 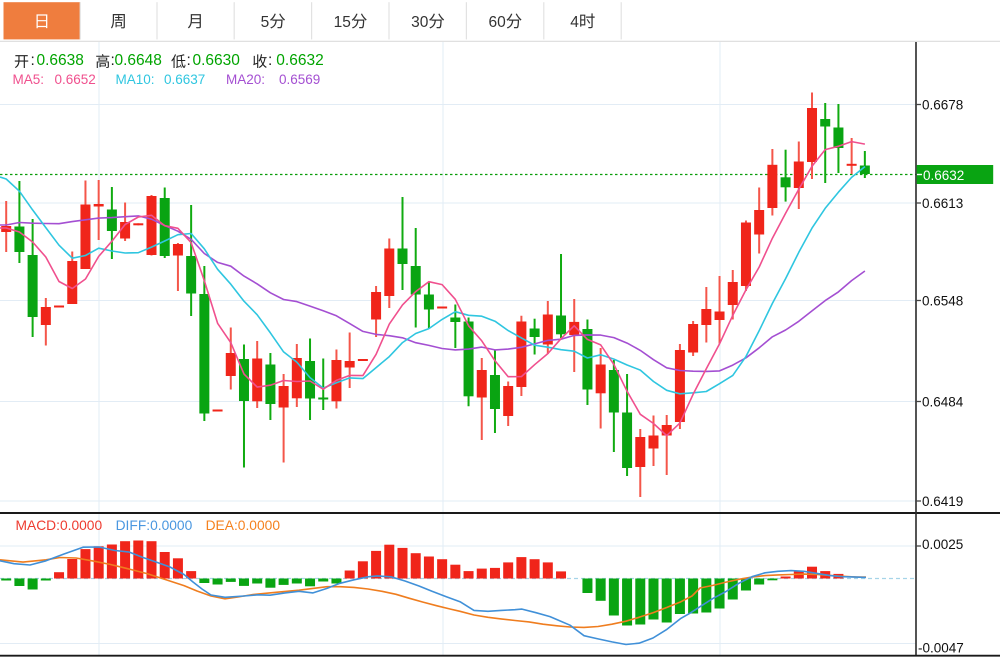 What do you see at coordinates (29, 79) in the screenshot?
I see `svg-text: MA5:` at bounding box center [29, 79].